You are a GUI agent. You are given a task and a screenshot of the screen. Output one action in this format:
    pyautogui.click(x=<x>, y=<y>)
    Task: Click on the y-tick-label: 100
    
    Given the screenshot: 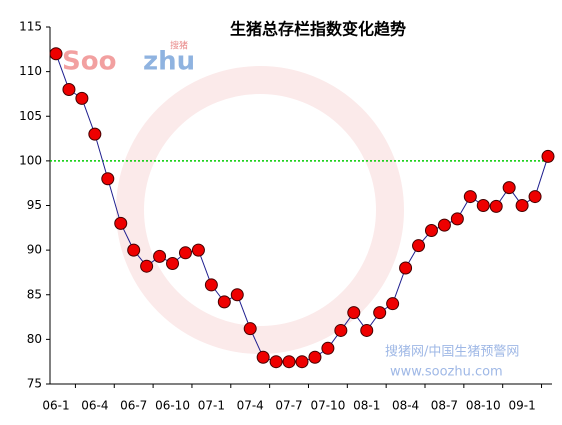 What is the action you would take?
    pyautogui.click(x=30, y=160)
    